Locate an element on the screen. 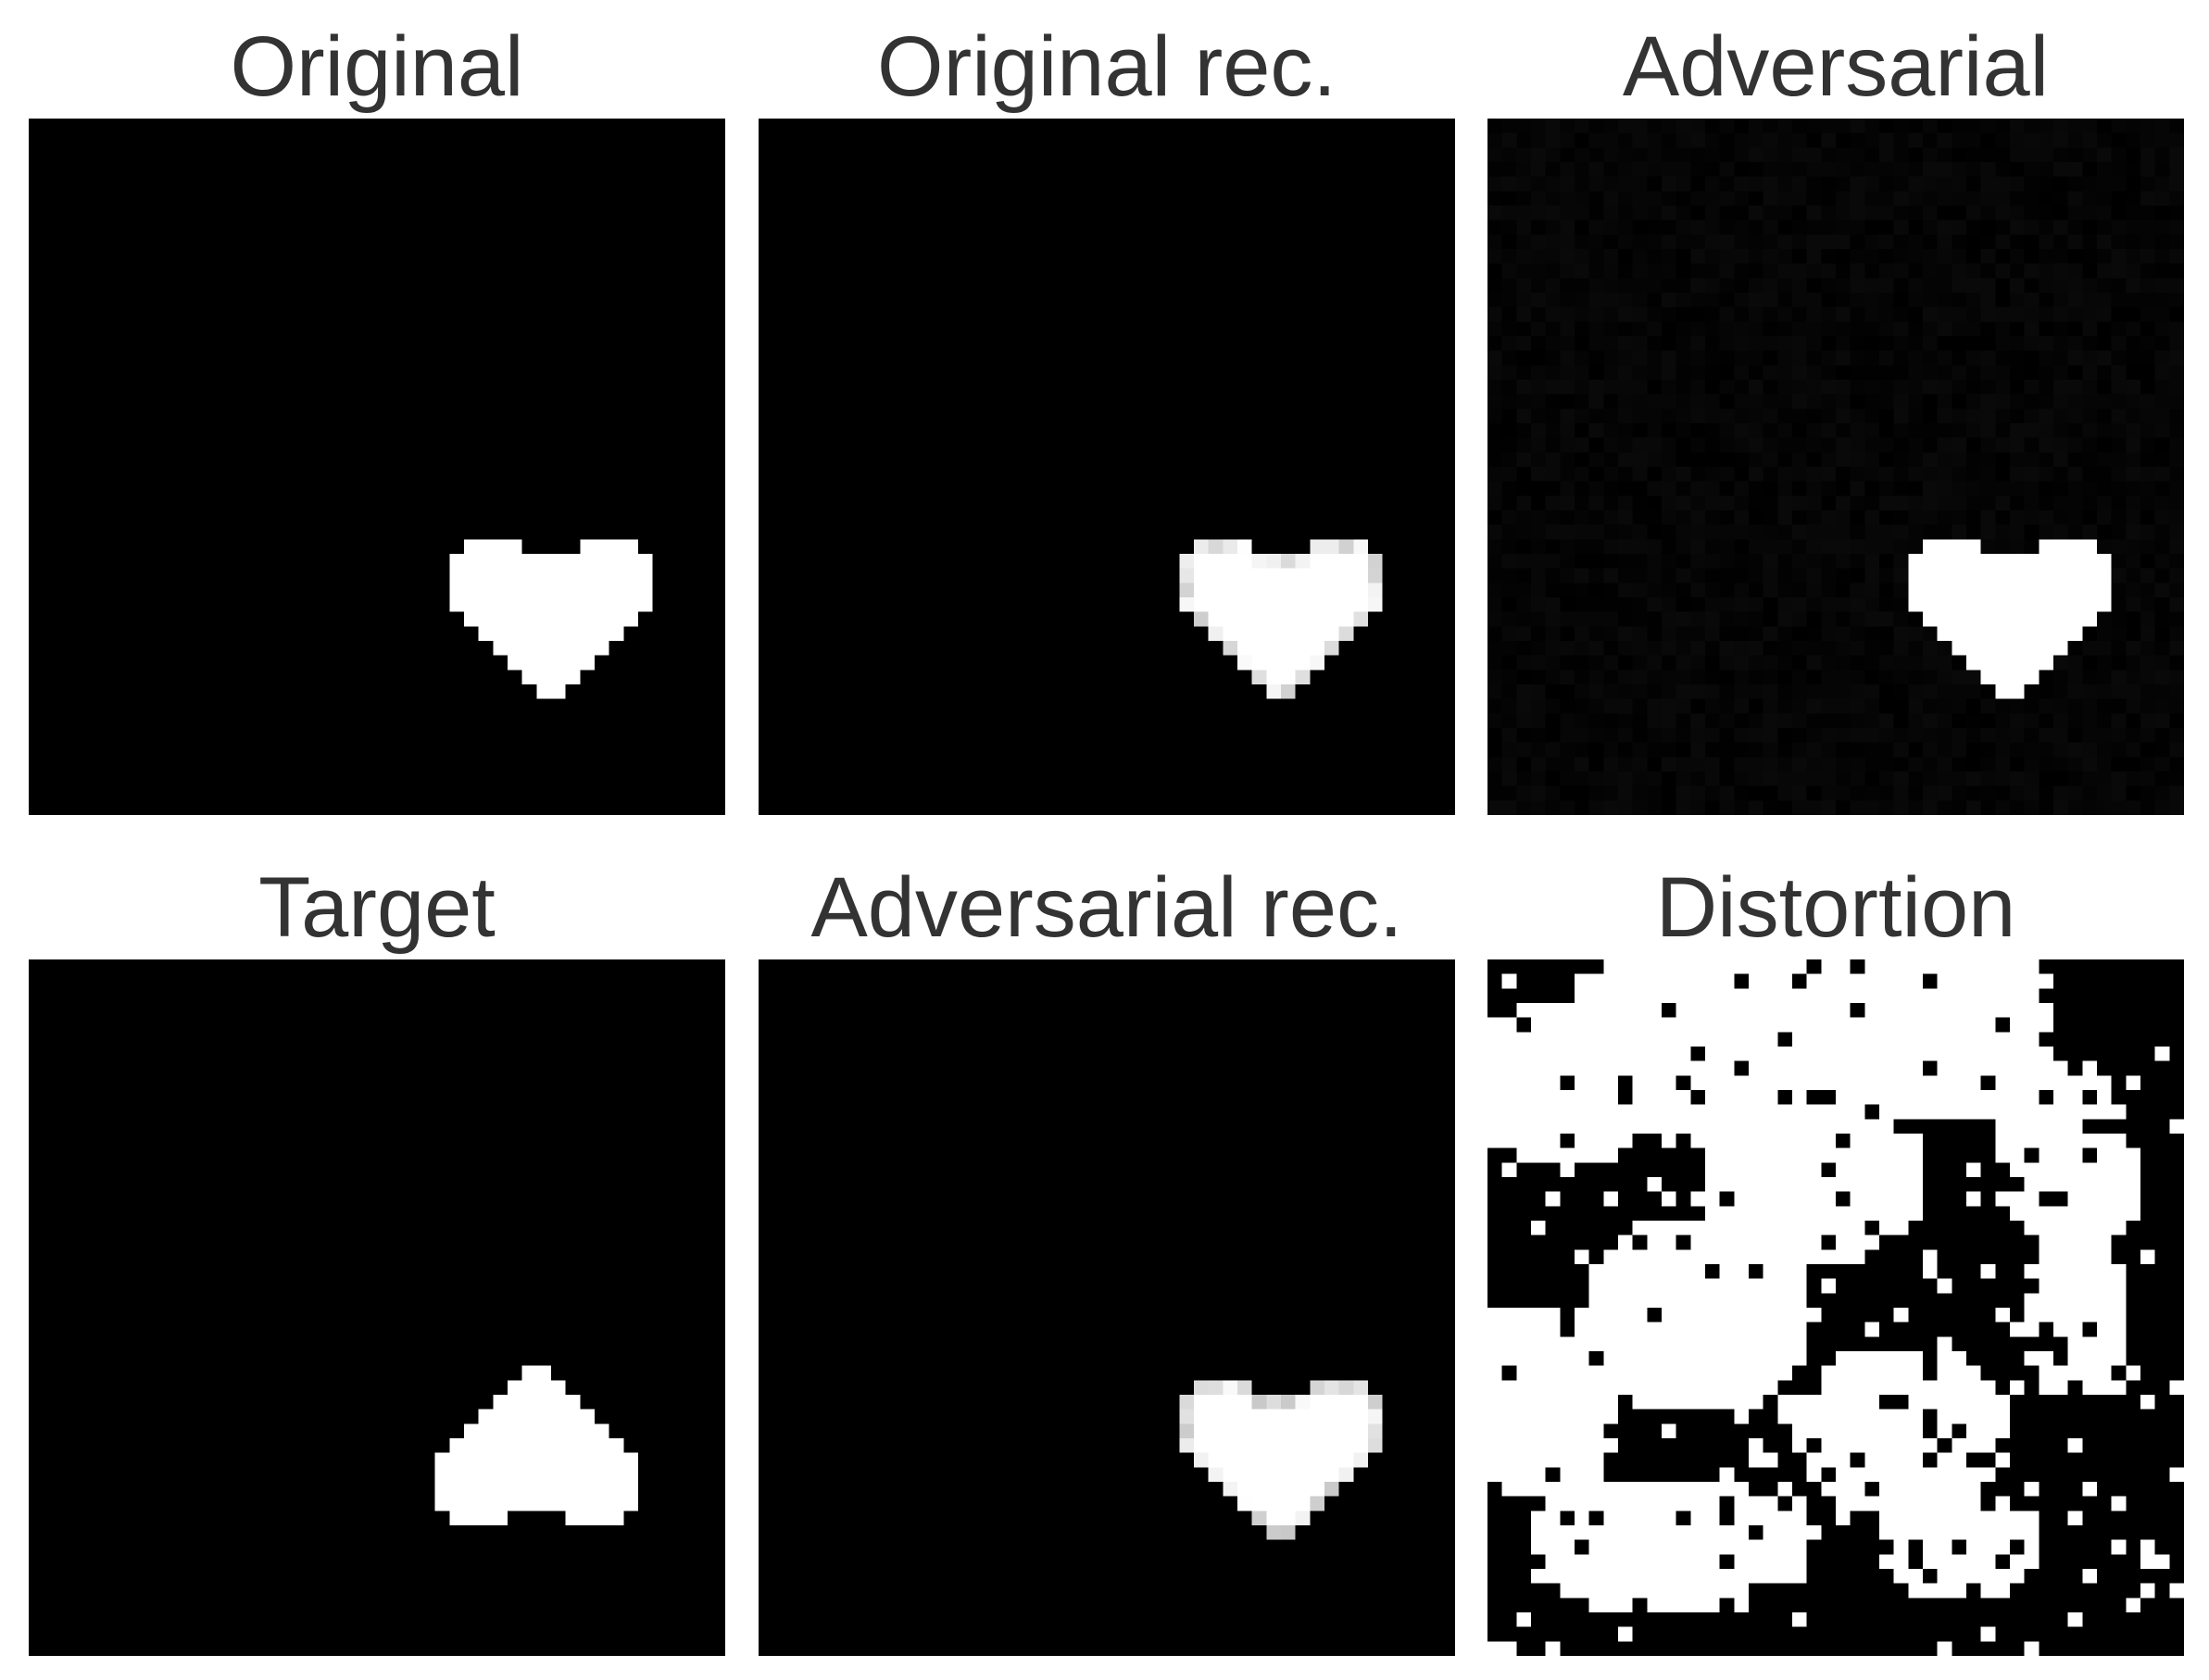  panel-title: Adversarial is located at coordinates (1836, 66).